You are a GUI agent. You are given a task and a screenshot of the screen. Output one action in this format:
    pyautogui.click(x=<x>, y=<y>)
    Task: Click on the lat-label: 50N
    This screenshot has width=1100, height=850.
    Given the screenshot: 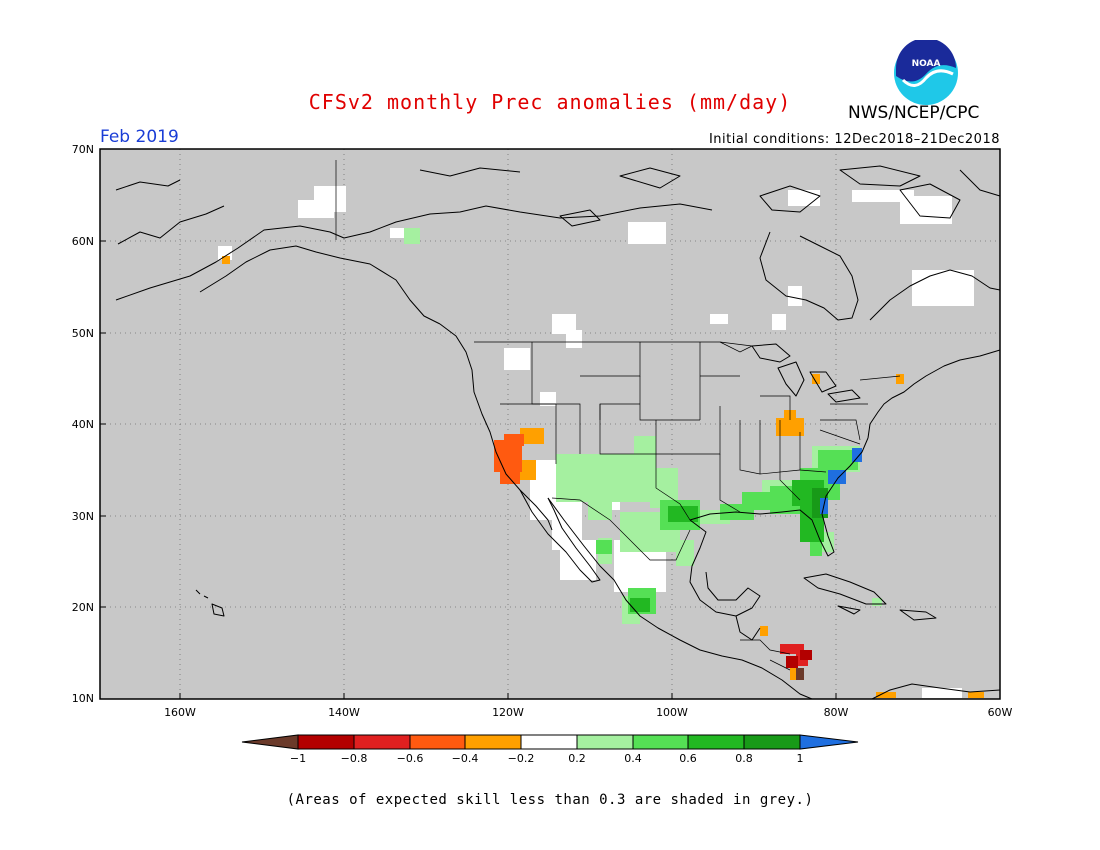 What is the action you would take?
    pyautogui.click(x=82, y=333)
    